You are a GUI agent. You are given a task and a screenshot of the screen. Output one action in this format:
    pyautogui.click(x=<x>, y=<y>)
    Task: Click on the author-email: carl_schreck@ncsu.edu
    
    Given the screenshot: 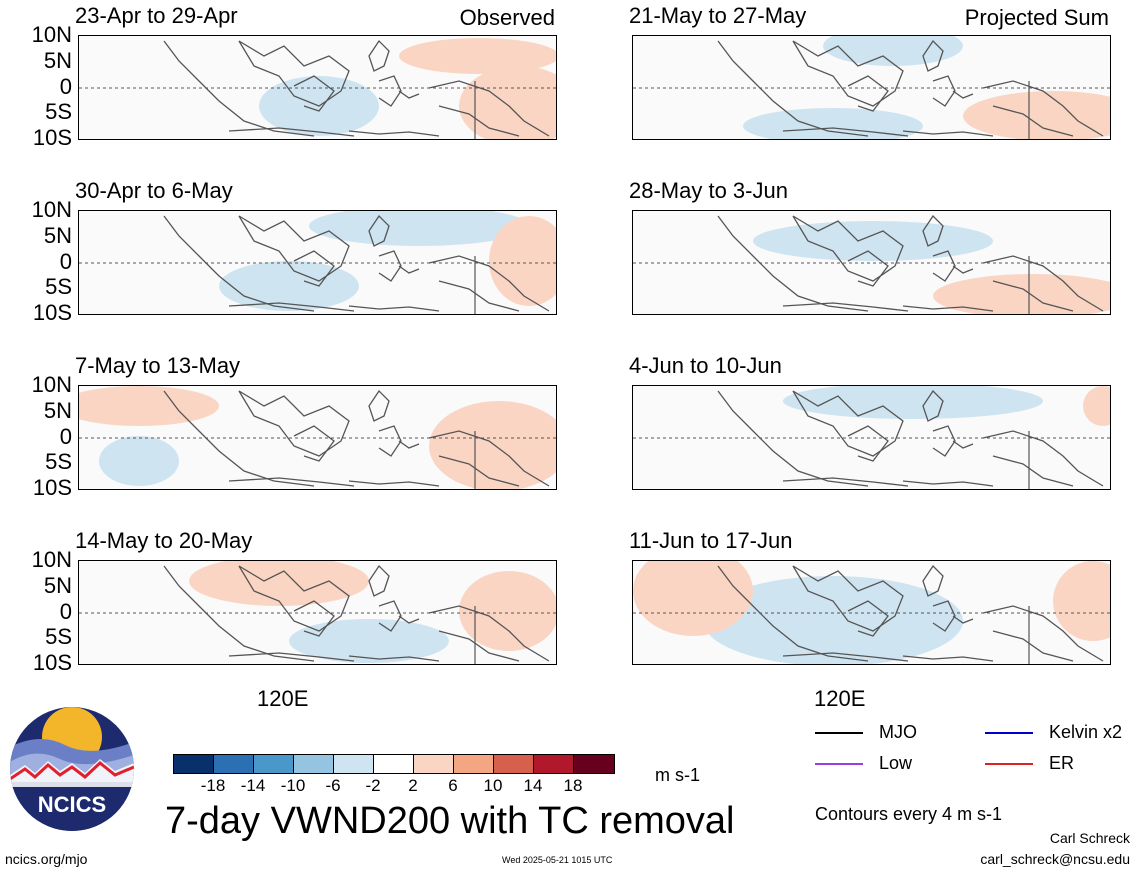 What is the action you would take?
    pyautogui.click(x=1055, y=859)
    